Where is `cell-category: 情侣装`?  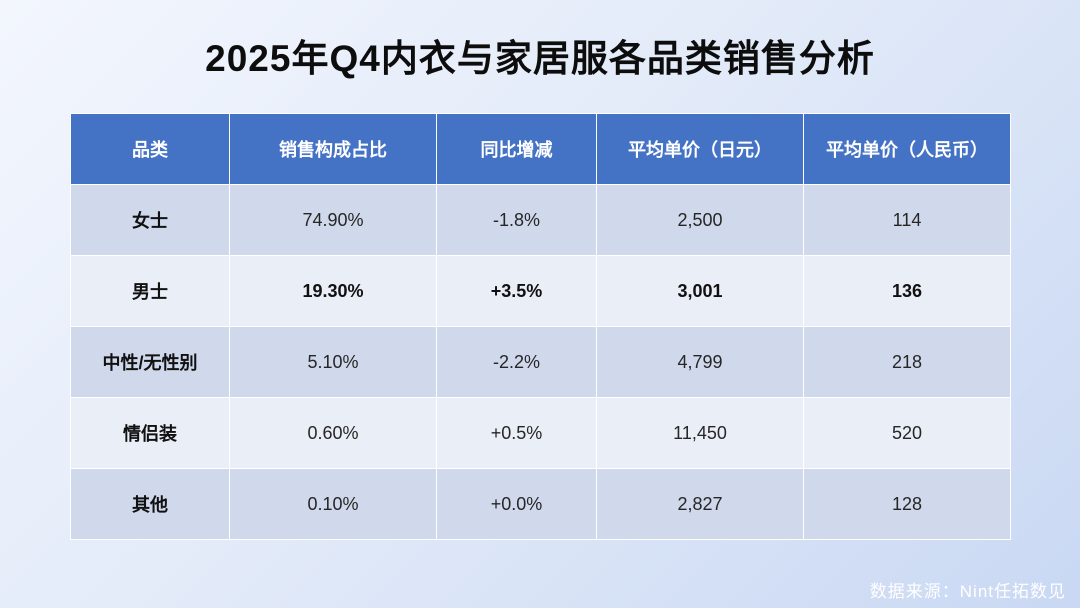 cell-category: 情侣装 is located at coordinates (150, 433).